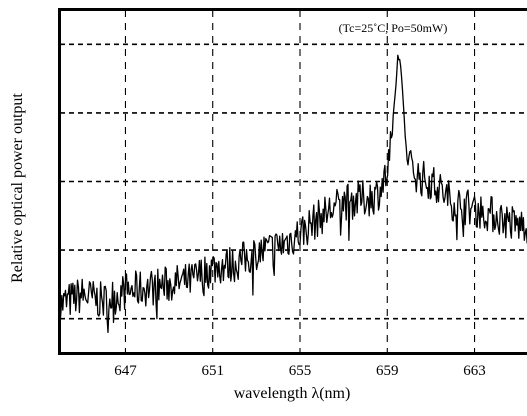  Describe the element at coordinates (17, 188) in the screenshot. I see `y-axis-title: Relative optical power output` at that location.